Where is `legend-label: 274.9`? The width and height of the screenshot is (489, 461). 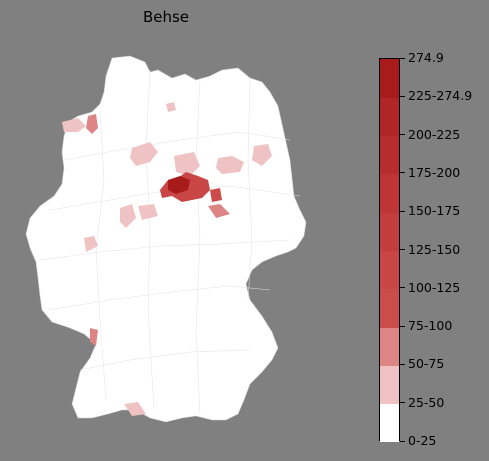 legend-label: 274.9 is located at coordinates (426, 57).